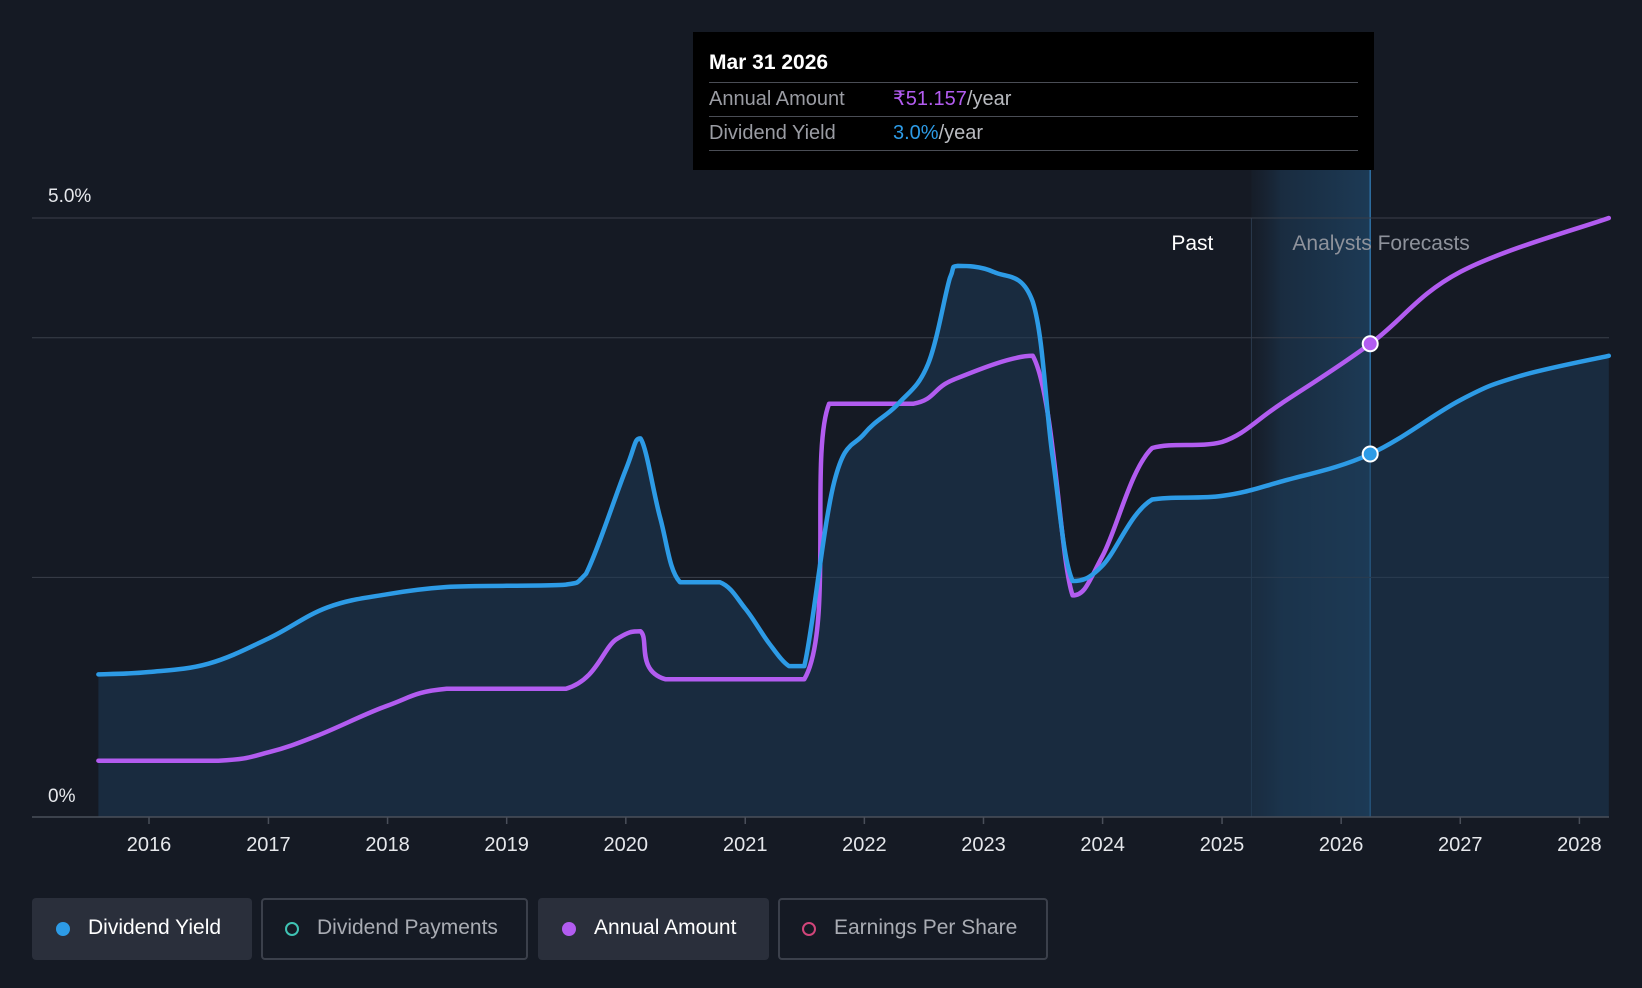 Image resolution: width=1642 pixels, height=988 pixels. I want to click on annual-amount-dot-icon, so click(569, 929).